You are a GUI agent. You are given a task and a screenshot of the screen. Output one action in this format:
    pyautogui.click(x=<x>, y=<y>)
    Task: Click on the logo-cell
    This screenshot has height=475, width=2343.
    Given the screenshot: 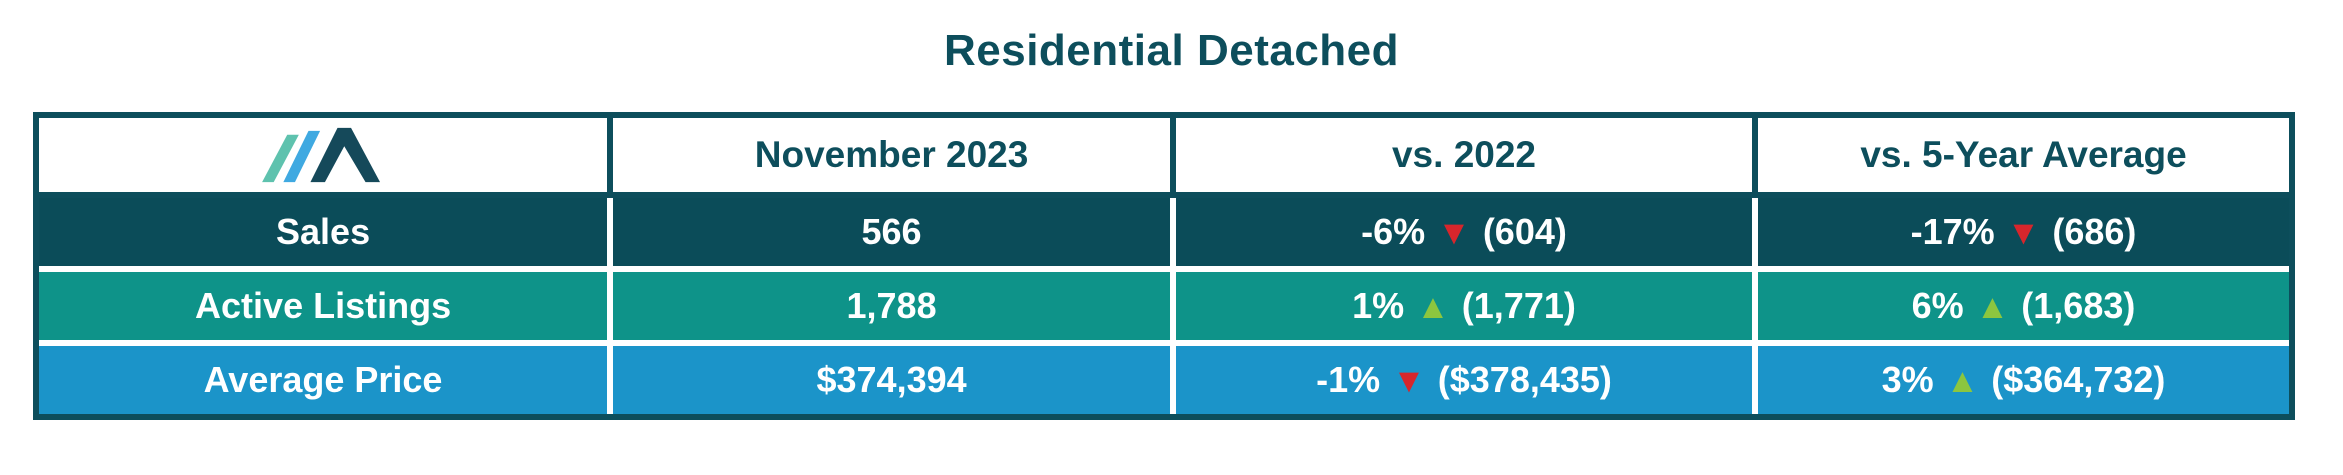 What is the action you would take?
    pyautogui.click(x=323, y=155)
    